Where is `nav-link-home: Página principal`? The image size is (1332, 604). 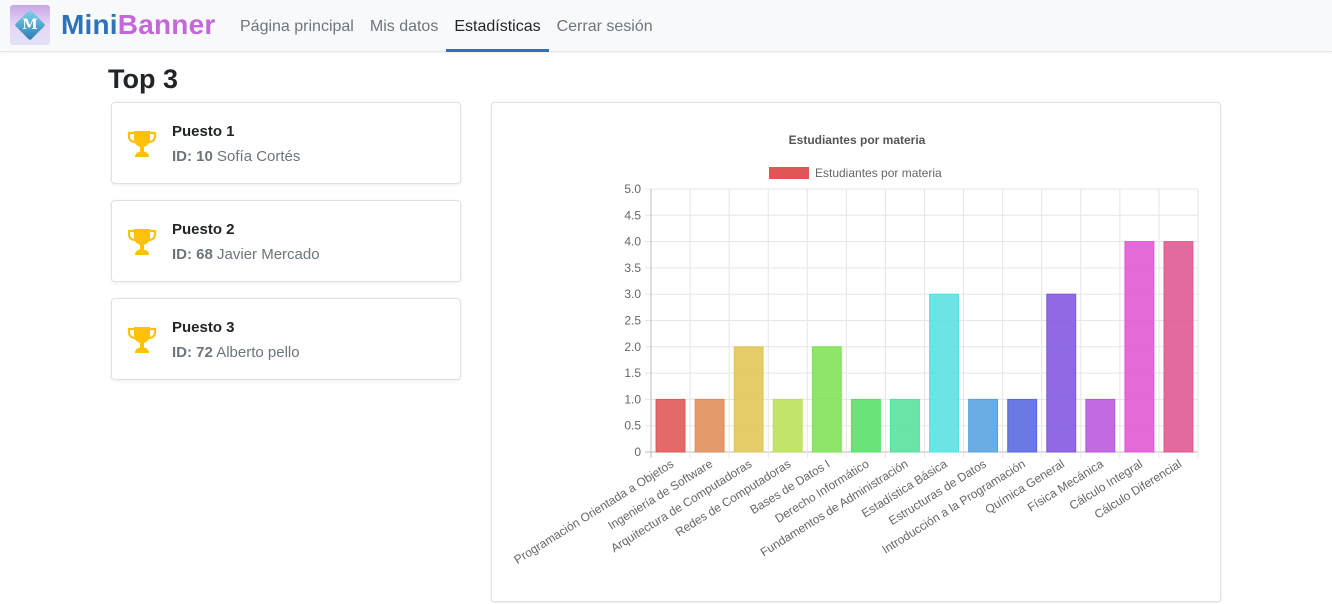 nav-link-home: Página principal is located at coordinates (297, 26).